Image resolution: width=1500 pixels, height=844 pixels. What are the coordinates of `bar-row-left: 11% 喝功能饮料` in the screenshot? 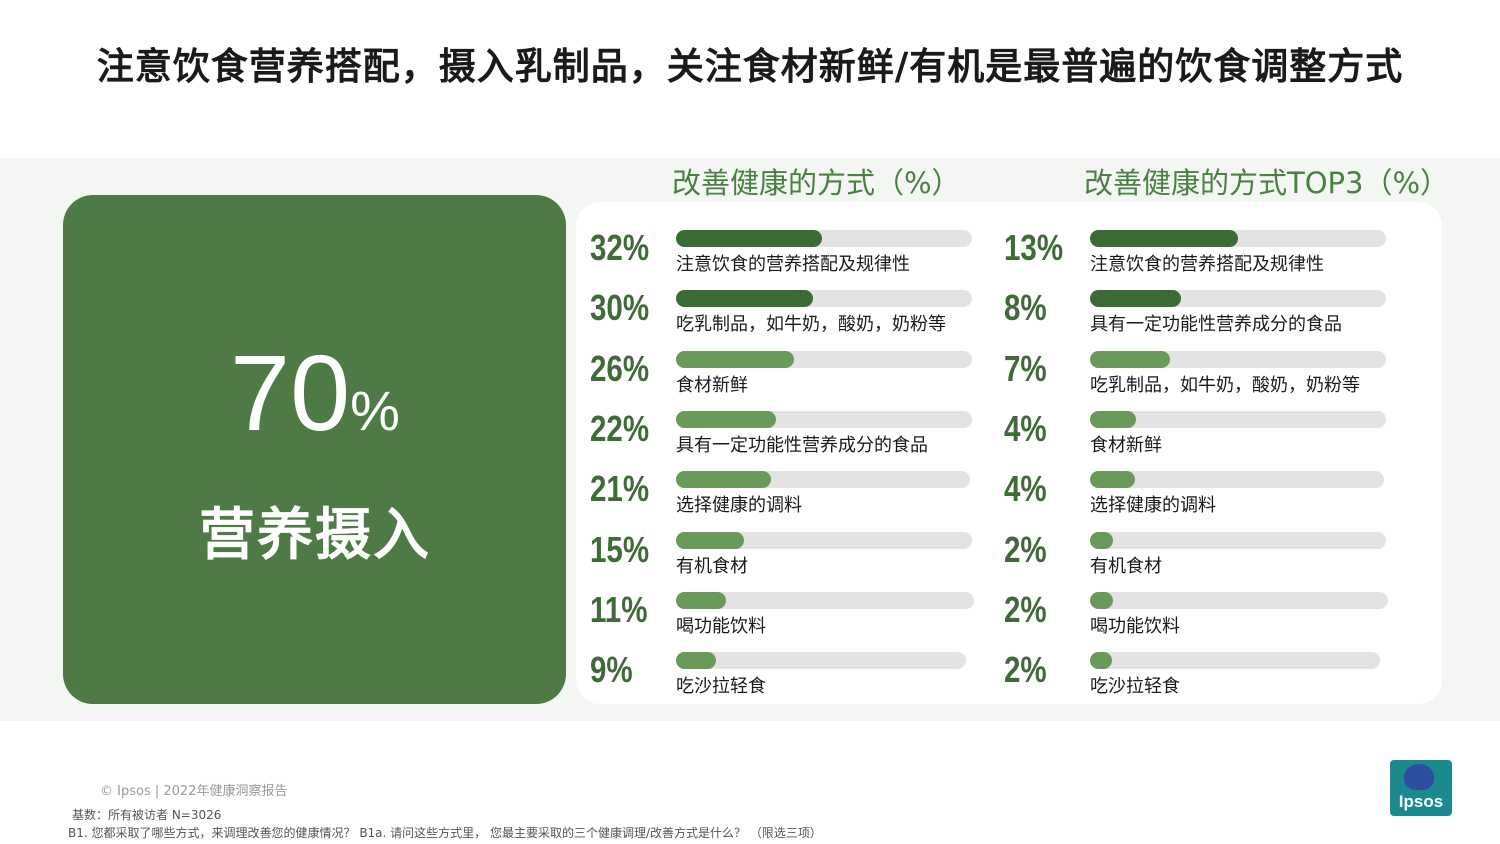 It's located at (800, 620).